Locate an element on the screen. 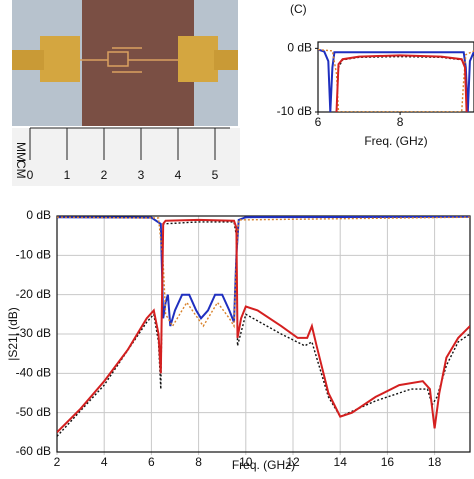 The height and width of the screenshot is (479, 474). connector-left is located at coordinates (60, 59).